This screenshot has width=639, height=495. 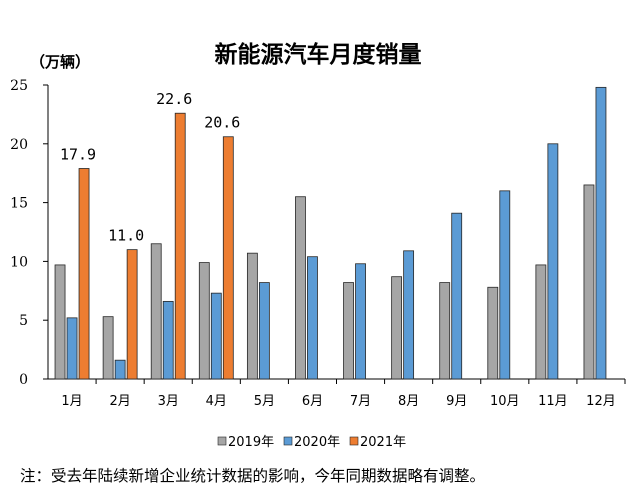 What do you see at coordinates (174, 99) in the screenshot?
I see `data-label: 22.6` at bounding box center [174, 99].